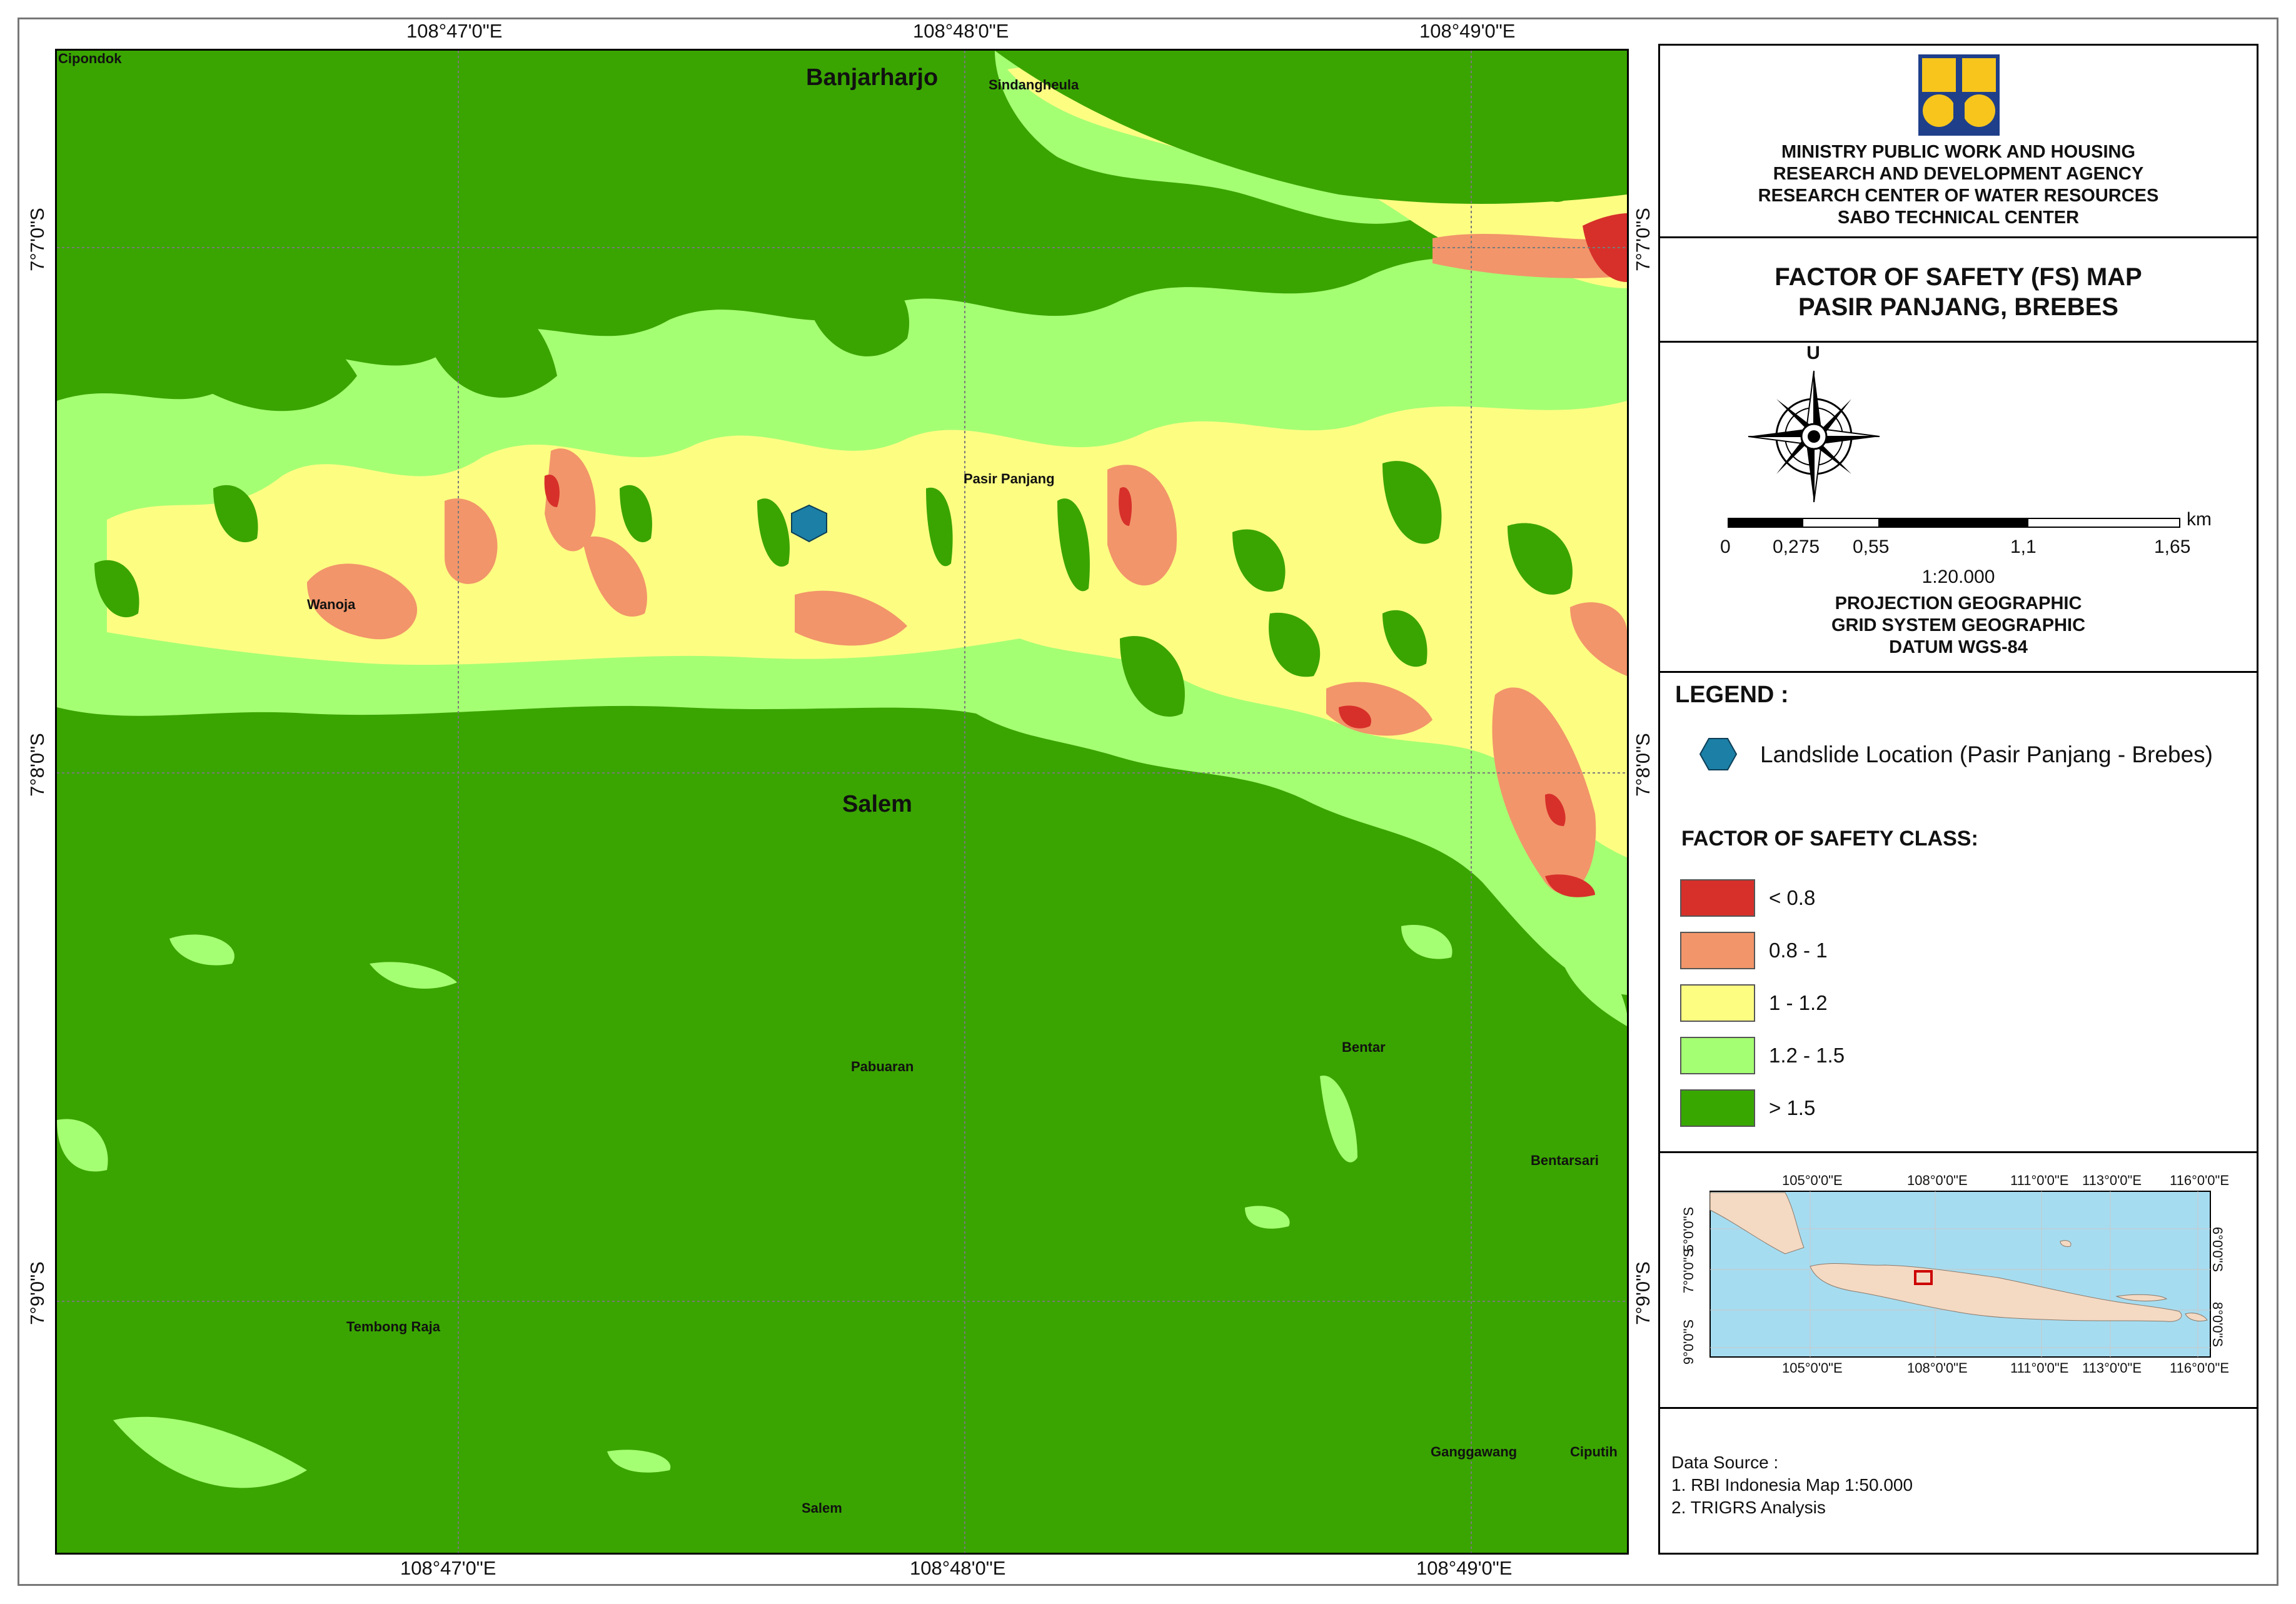 This screenshot has height=1604, width=2296. Describe the element at coordinates (90, 58) in the screenshot. I see `place-cipondok: Cipondok` at that location.